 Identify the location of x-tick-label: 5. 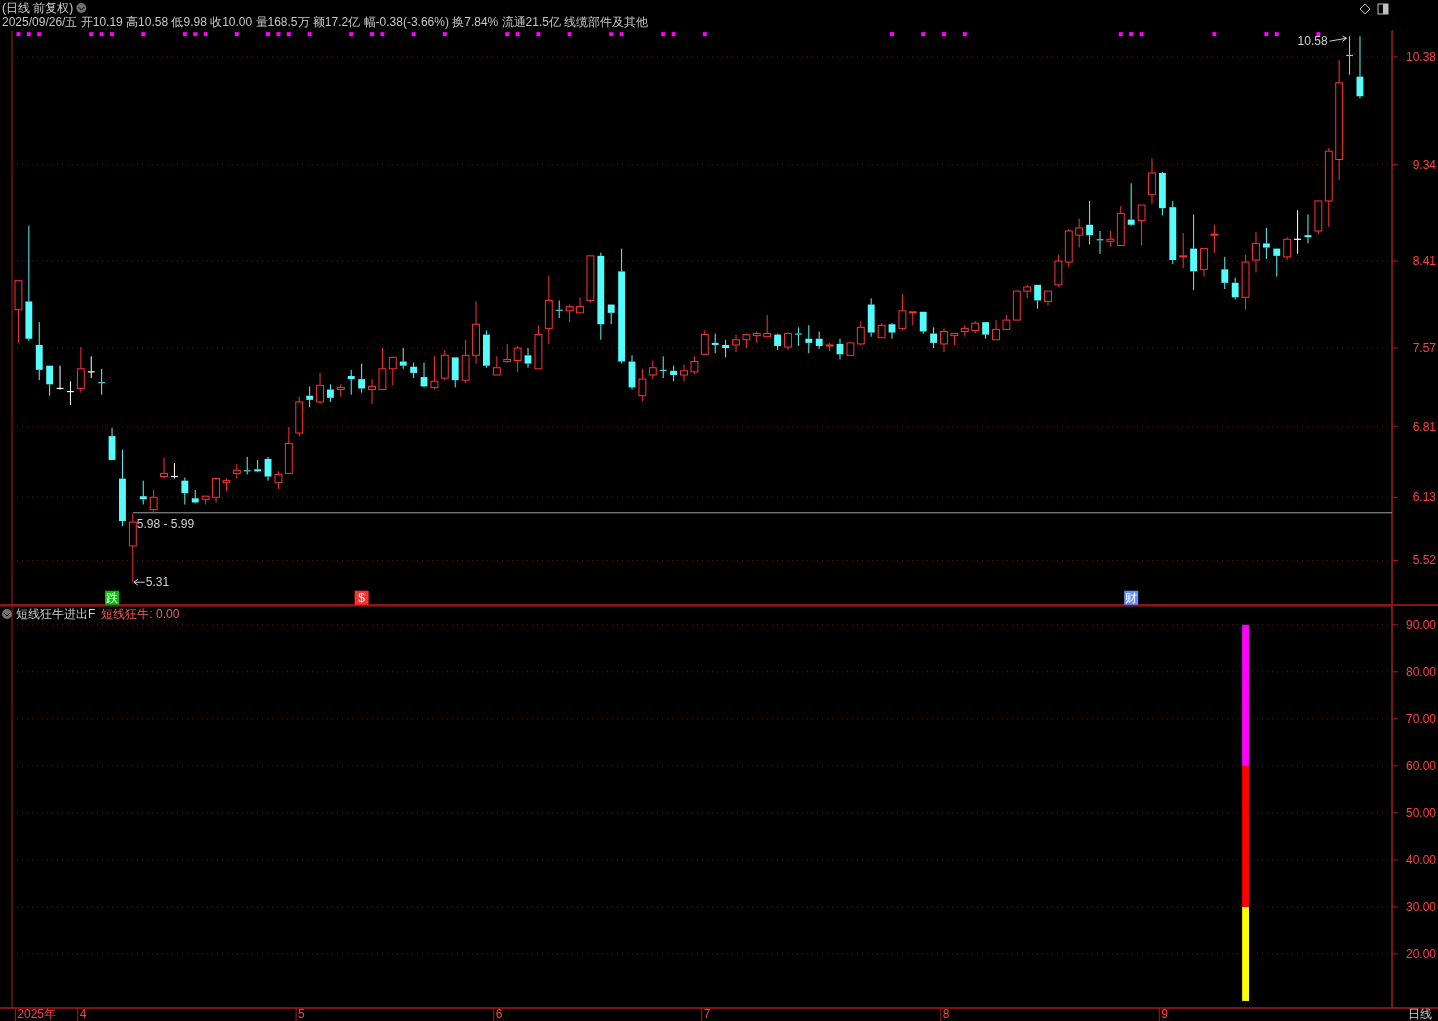
(302, 1014).